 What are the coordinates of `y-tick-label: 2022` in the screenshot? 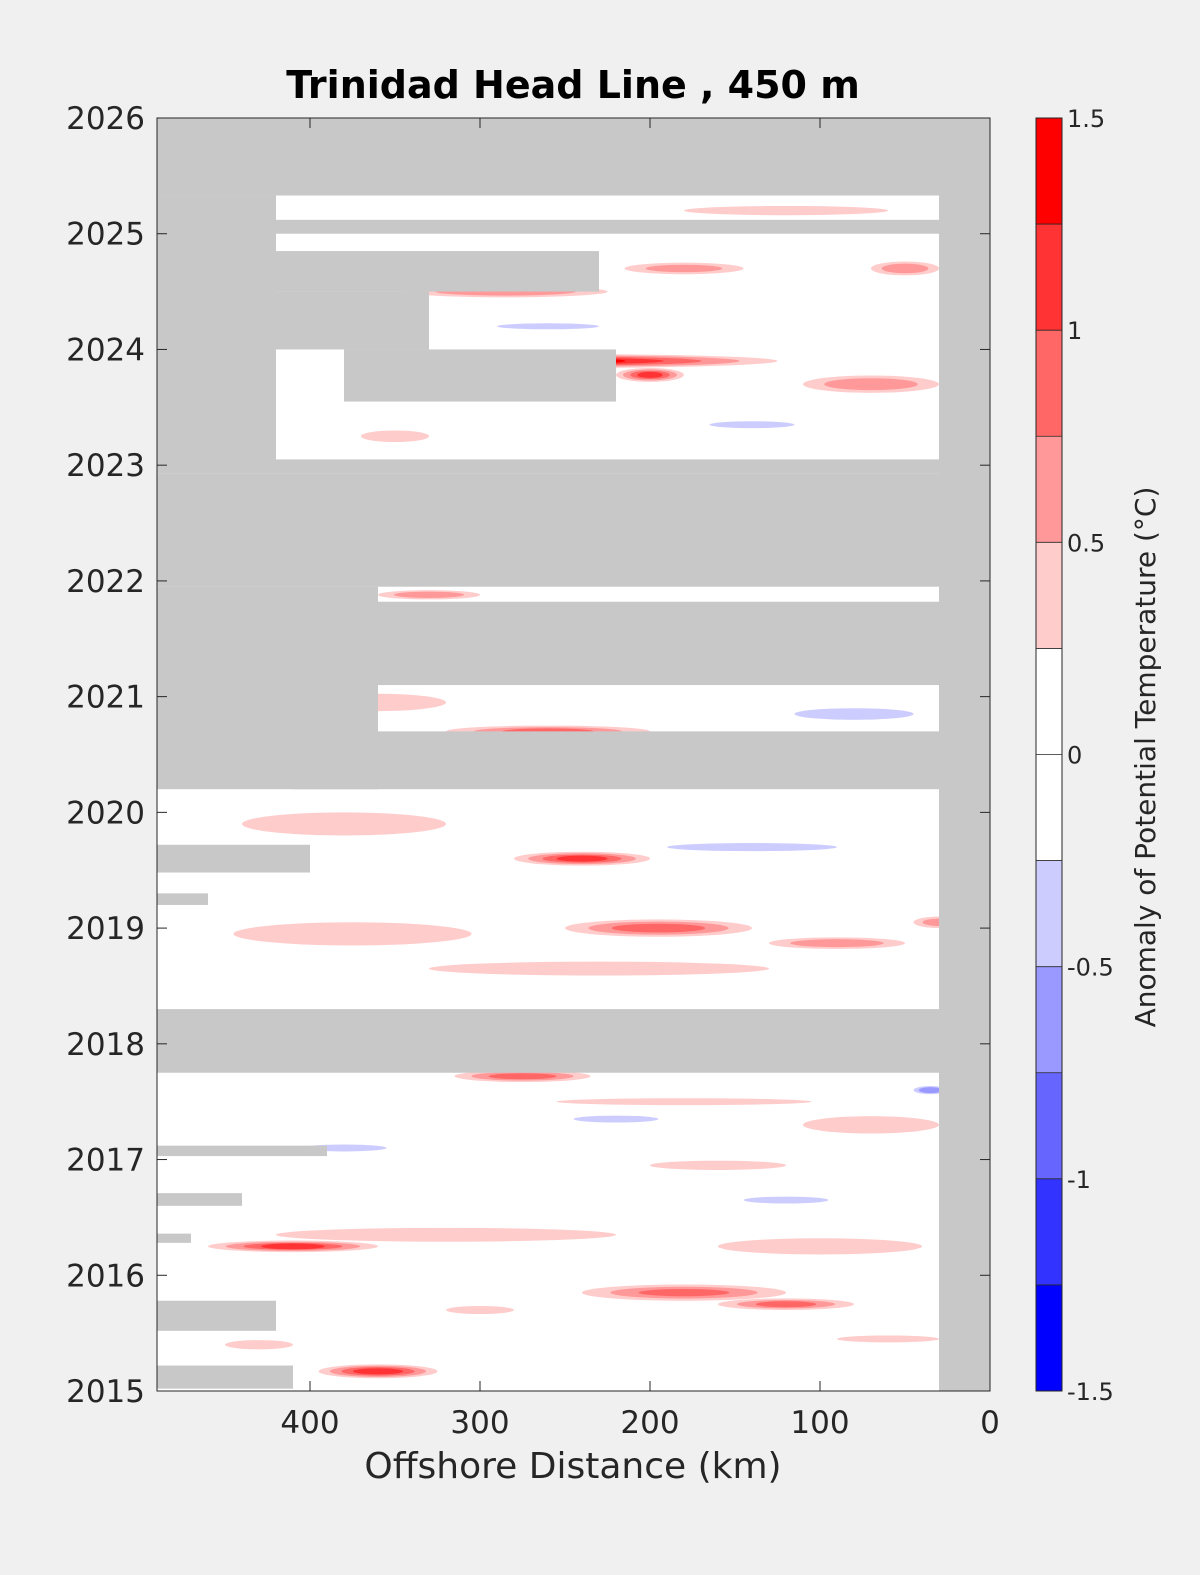 It's located at (105, 582).